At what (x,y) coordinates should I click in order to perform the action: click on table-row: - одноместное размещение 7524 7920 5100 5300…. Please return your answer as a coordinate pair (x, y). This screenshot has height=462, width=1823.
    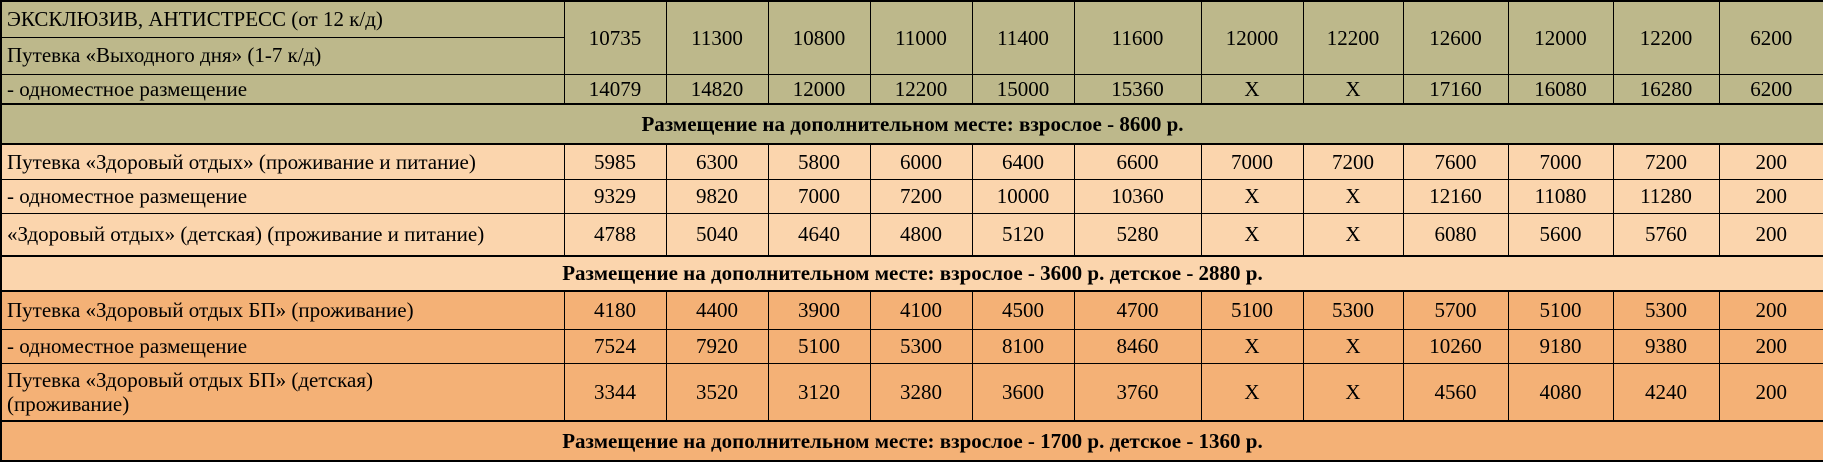
    Looking at the image, I should click on (911, 346).